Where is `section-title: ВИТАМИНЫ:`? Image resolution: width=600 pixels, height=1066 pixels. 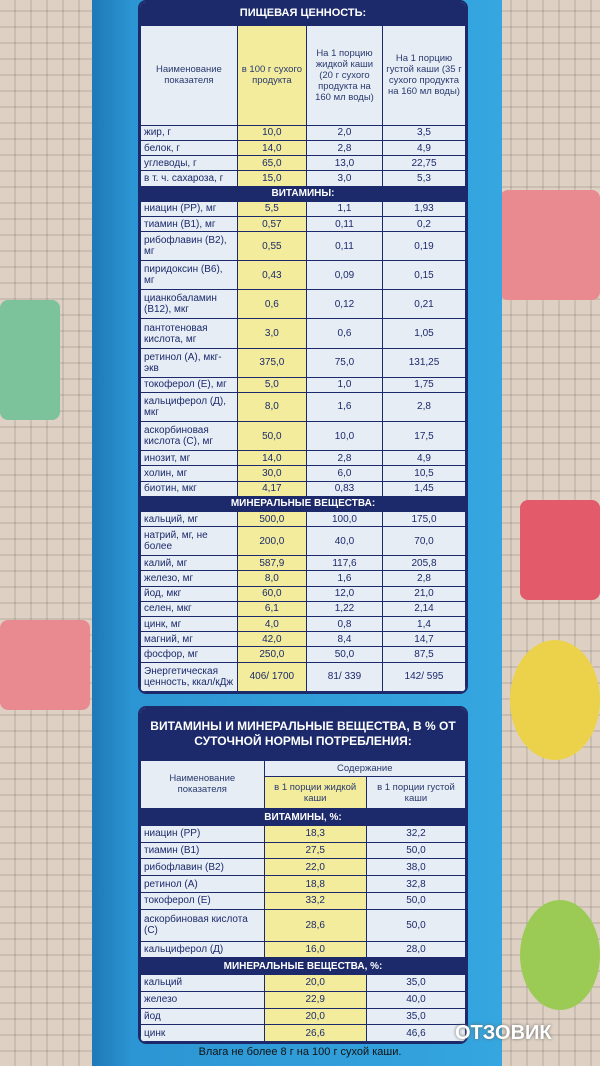 section-title: ВИТАМИНЫ: is located at coordinates (303, 193).